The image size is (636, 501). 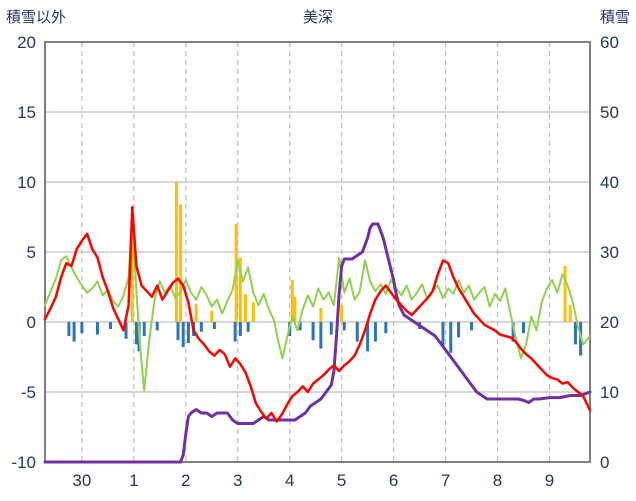 I want to click on x-tick-label: 5, so click(x=341, y=480).